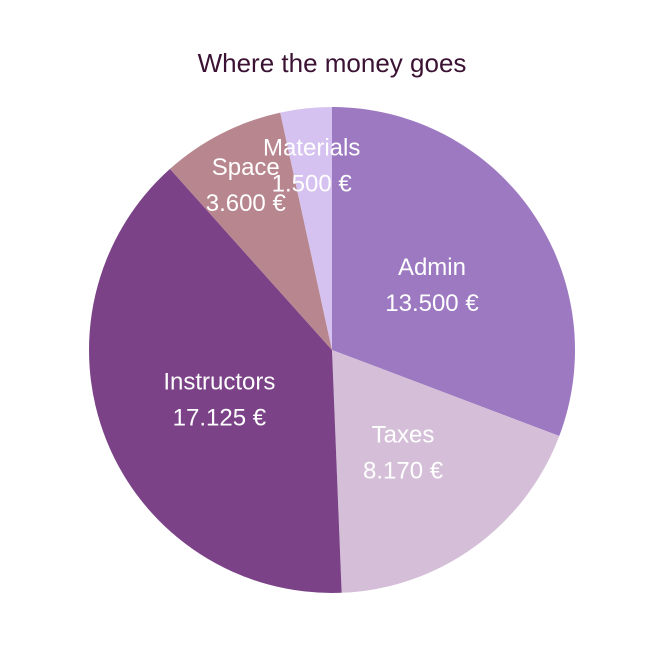 The height and width of the screenshot is (648, 668). Describe the element at coordinates (403, 435) in the screenshot. I see `slice-label-taxes: Taxes` at that location.